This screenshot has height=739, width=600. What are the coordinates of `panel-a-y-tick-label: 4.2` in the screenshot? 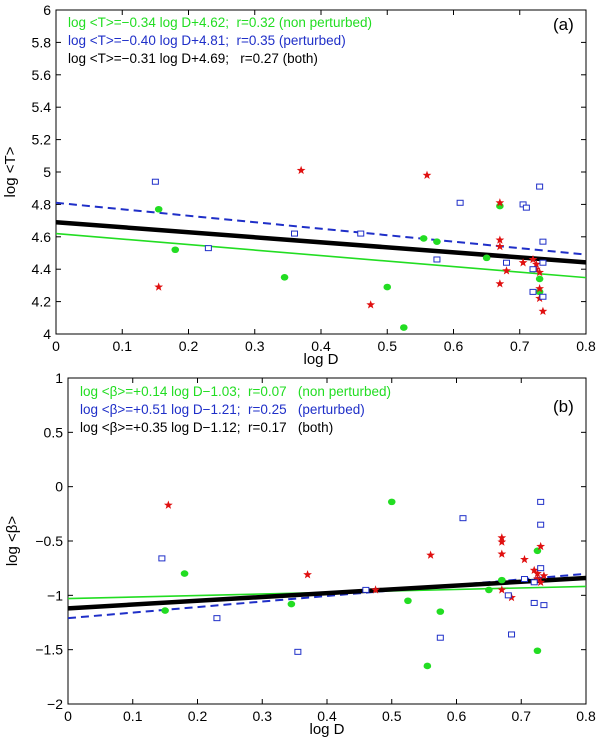 It's located at (42, 302).